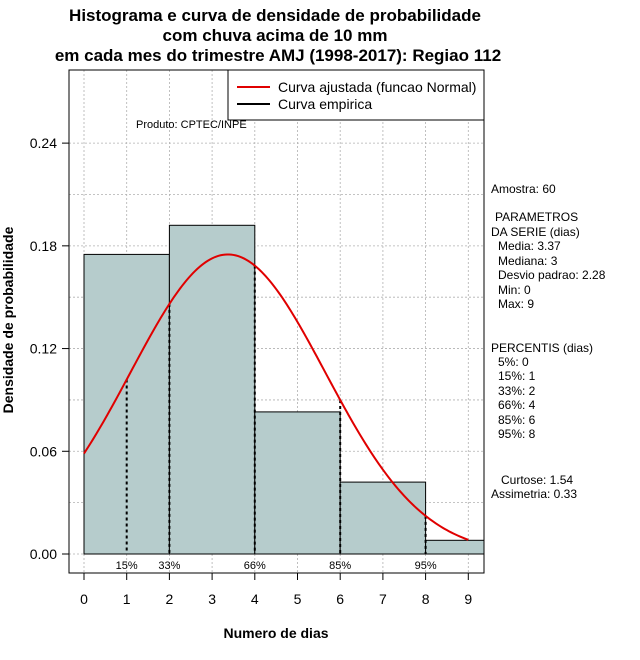  I want to click on percentile-labels: 15% 33% 66% 85% 95%, so click(276, 566).